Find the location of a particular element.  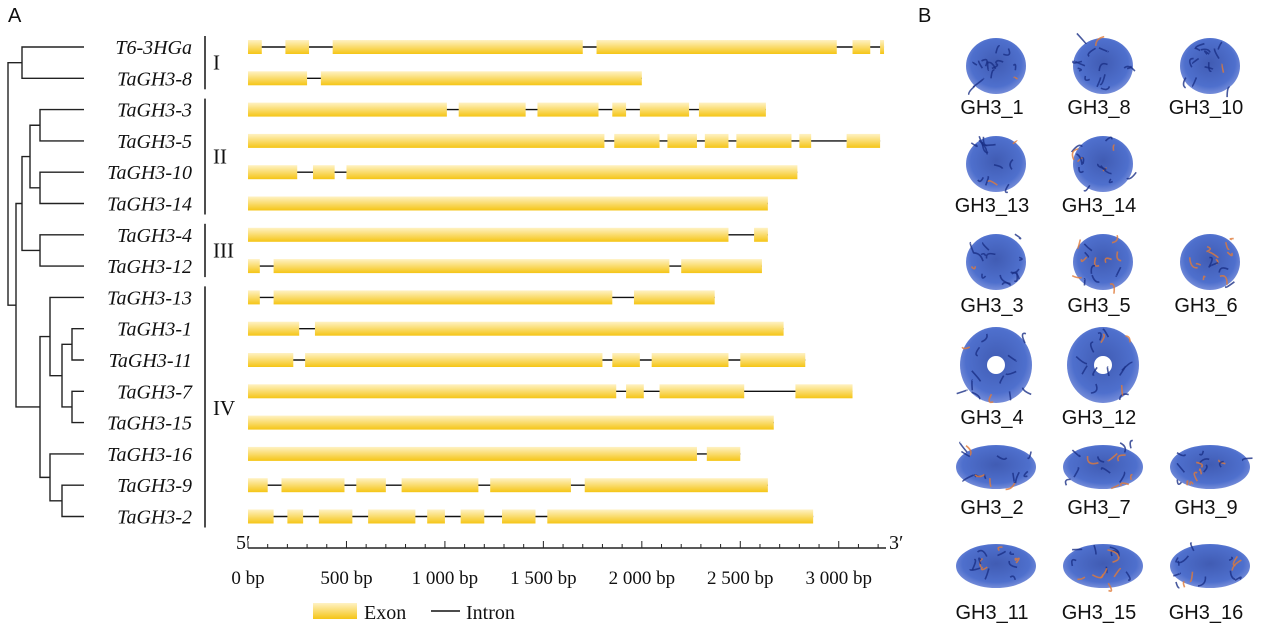

protein-pore is located at coordinates (1103, 365).